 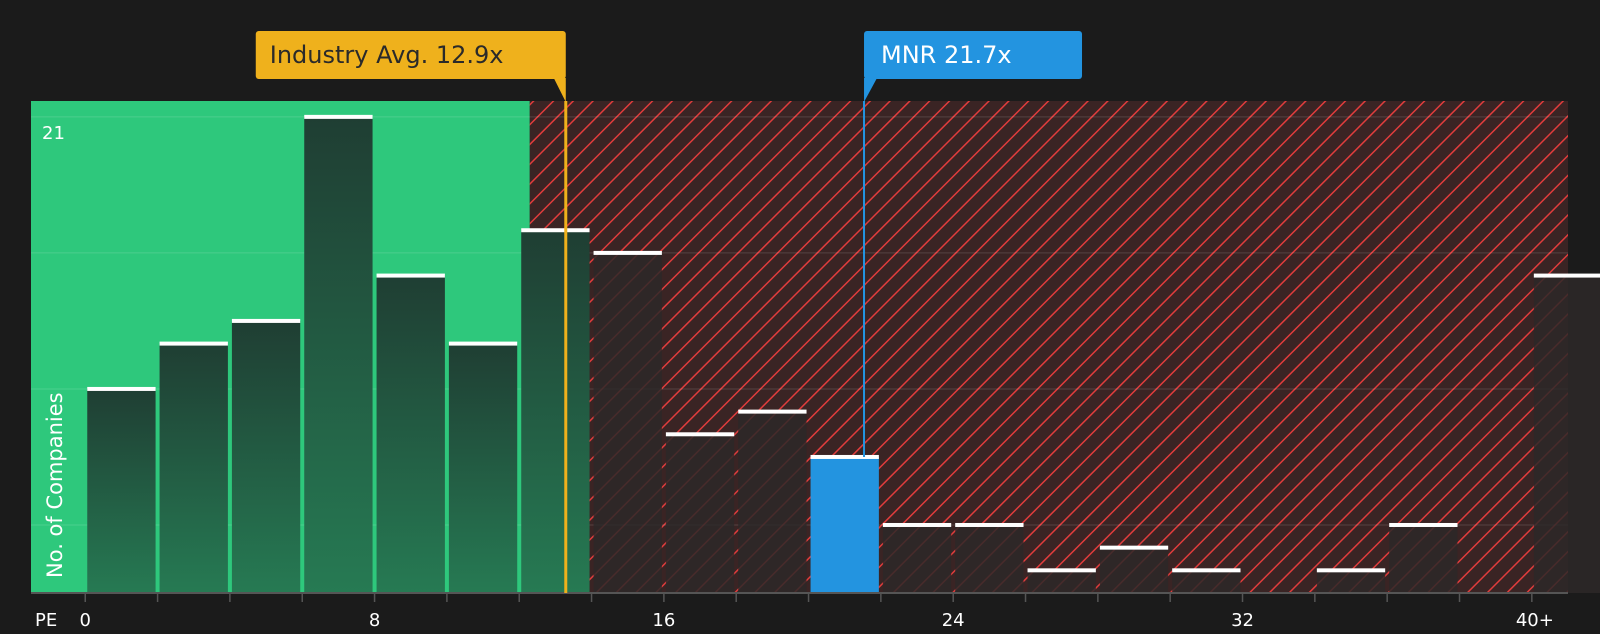 What do you see at coordinates (946, 55) in the screenshot?
I see `company-label: MNR 21.7x` at bounding box center [946, 55].